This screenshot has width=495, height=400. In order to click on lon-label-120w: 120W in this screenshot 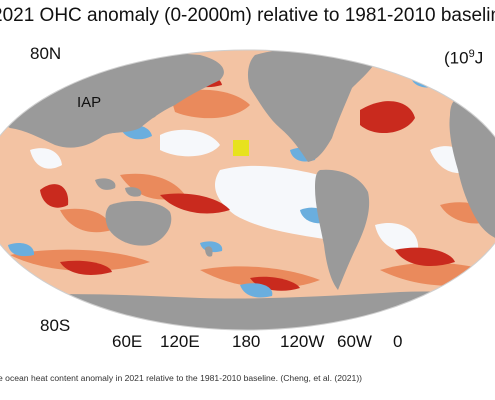, I will do `click(302, 341)`.